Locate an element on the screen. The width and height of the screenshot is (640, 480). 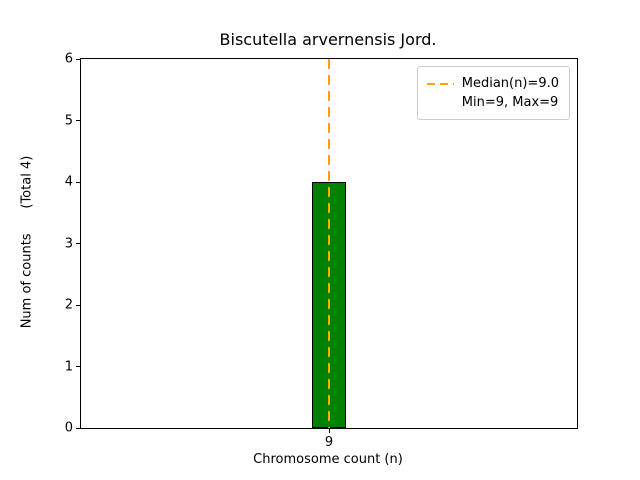
y-axis-label: Num of counts (Total 4) is located at coordinates (27, 242).